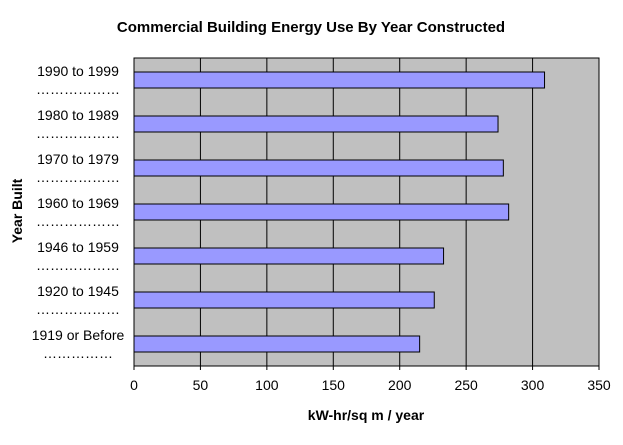 The width and height of the screenshot is (623, 445). I want to click on y-category-label: 1980 to 1989, so click(78, 115).